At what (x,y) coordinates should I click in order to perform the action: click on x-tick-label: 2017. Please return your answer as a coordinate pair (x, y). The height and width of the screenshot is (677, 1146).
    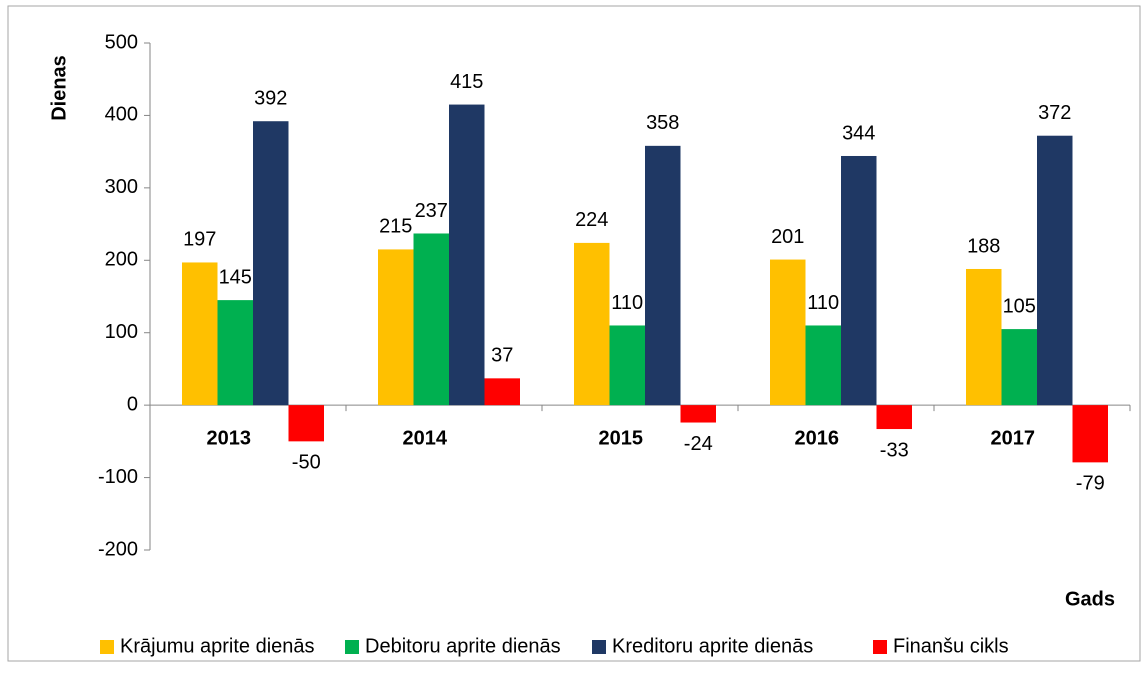
    Looking at the image, I should click on (1013, 438).